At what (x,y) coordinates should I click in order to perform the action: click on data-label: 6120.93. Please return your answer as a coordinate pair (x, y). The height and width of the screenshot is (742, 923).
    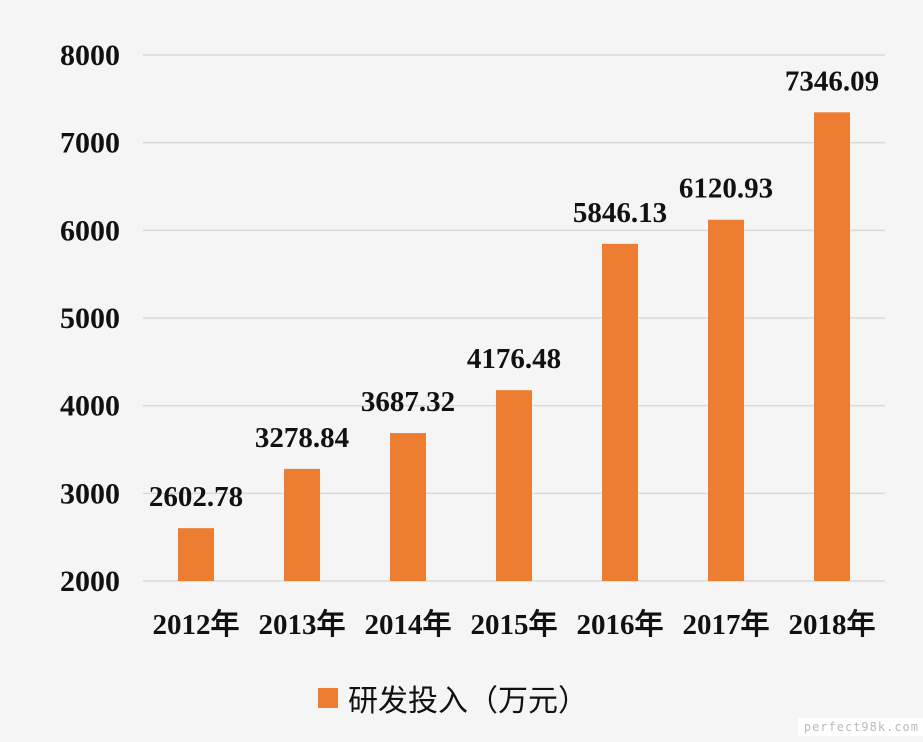
    Looking at the image, I should click on (726, 189).